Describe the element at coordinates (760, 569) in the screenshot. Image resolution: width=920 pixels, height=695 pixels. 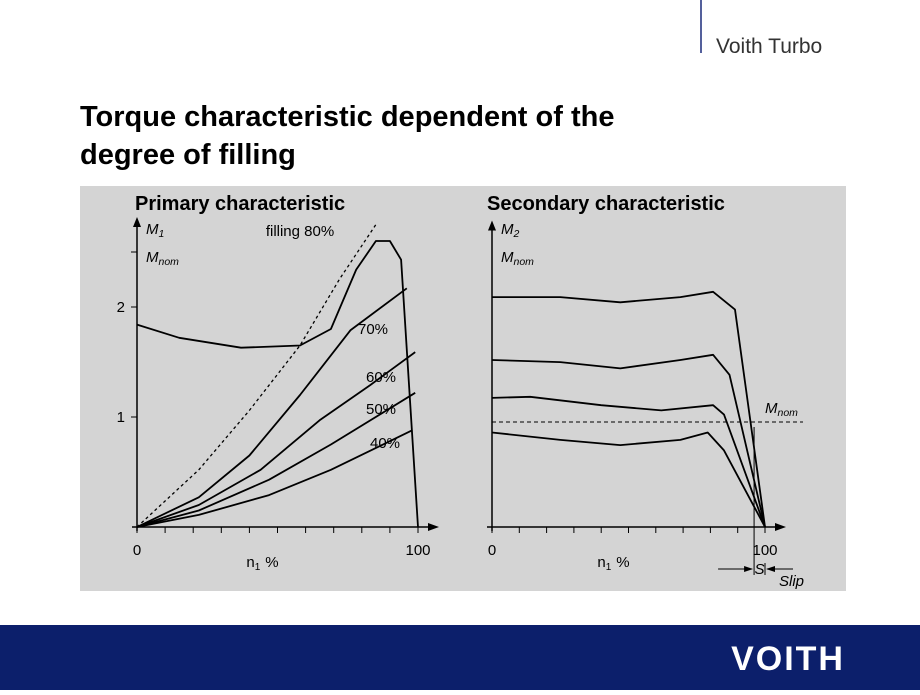
I see `slip-label: S` at that location.